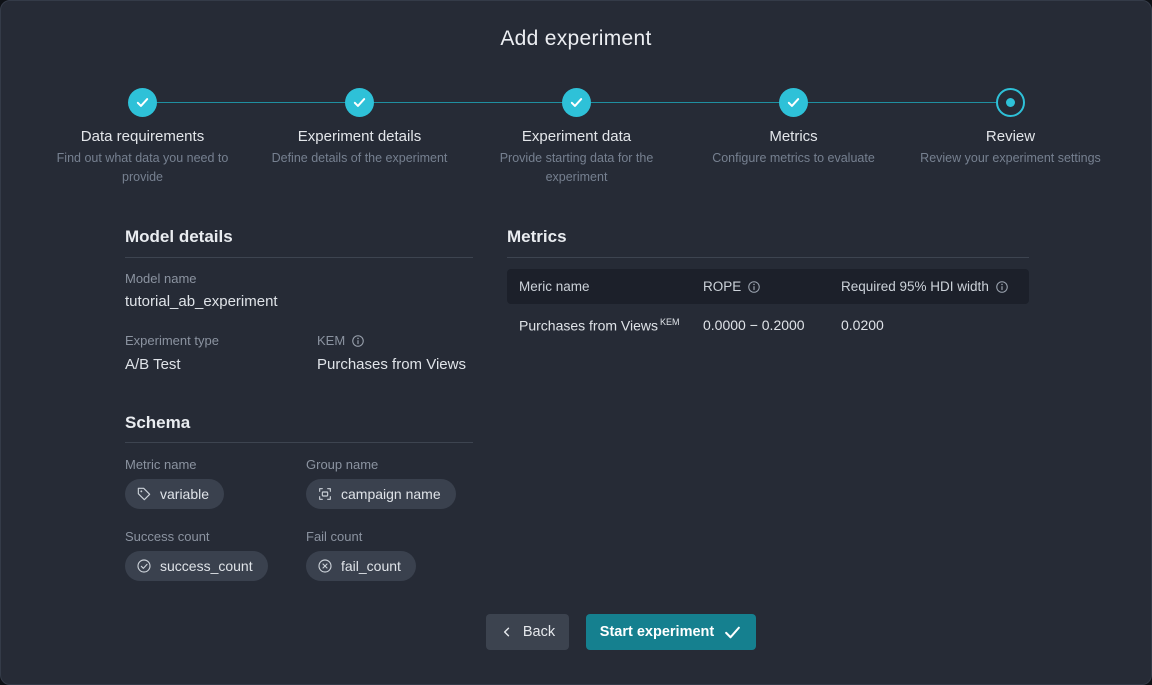  I want to click on kem-superscript: KEM, so click(670, 321).